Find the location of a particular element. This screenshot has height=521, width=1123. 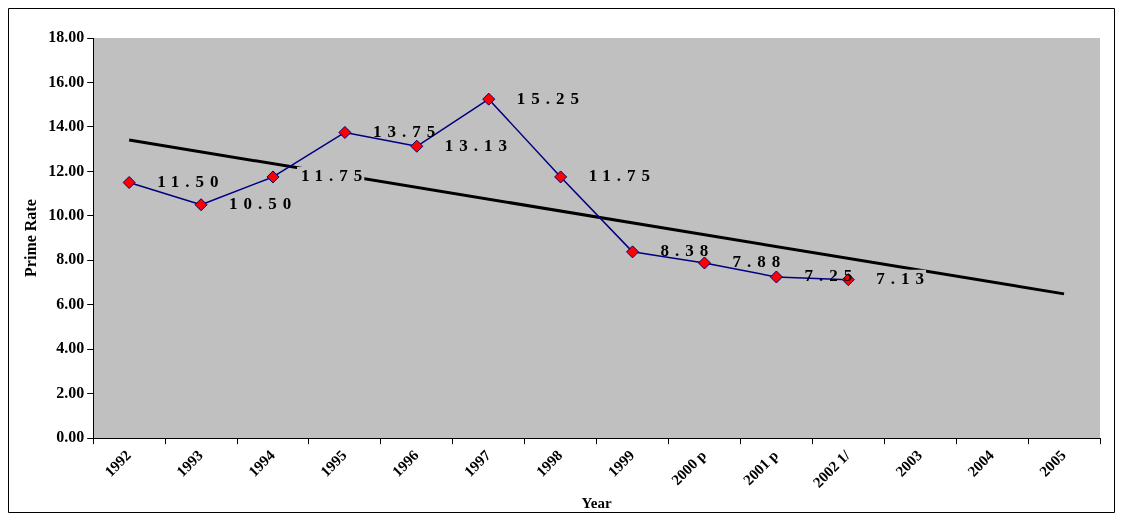

y-tick-label: 8.00 is located at coordinates (70, 259).